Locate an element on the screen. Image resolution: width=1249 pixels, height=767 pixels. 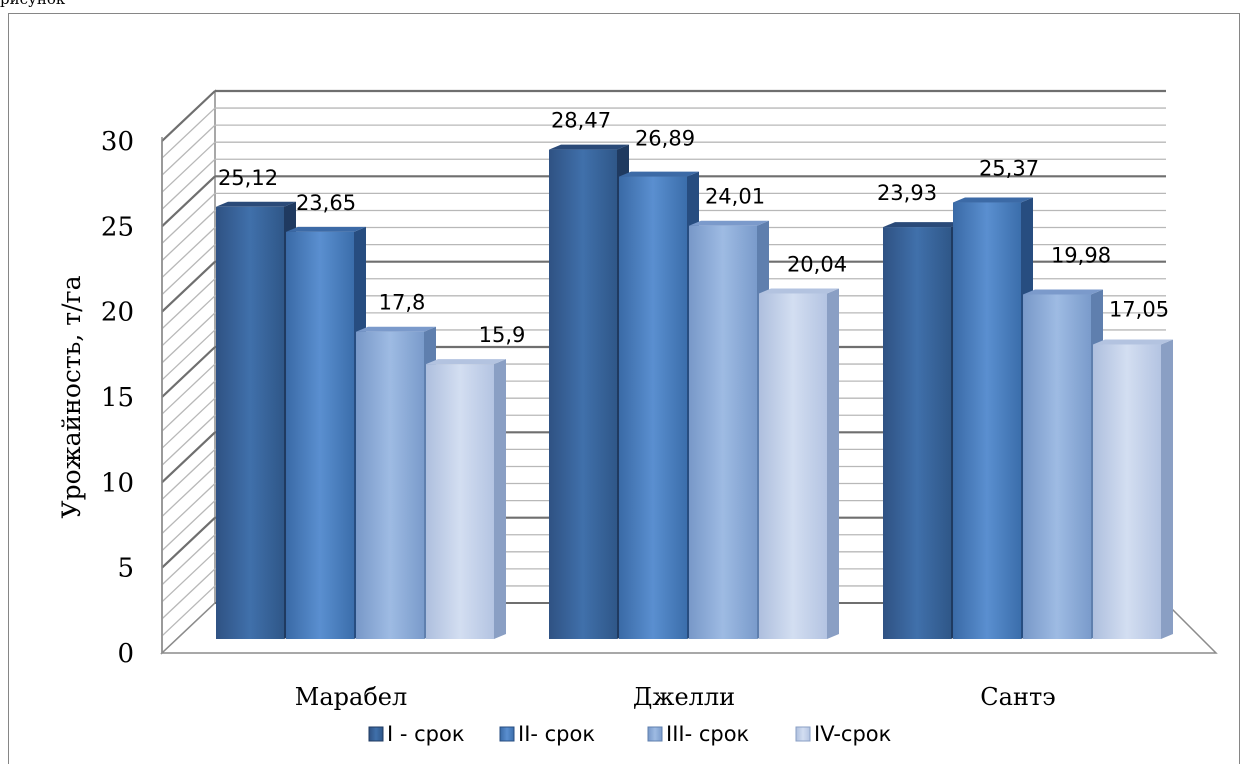
data-label: 26,89 is located at coordinates (665, 139).